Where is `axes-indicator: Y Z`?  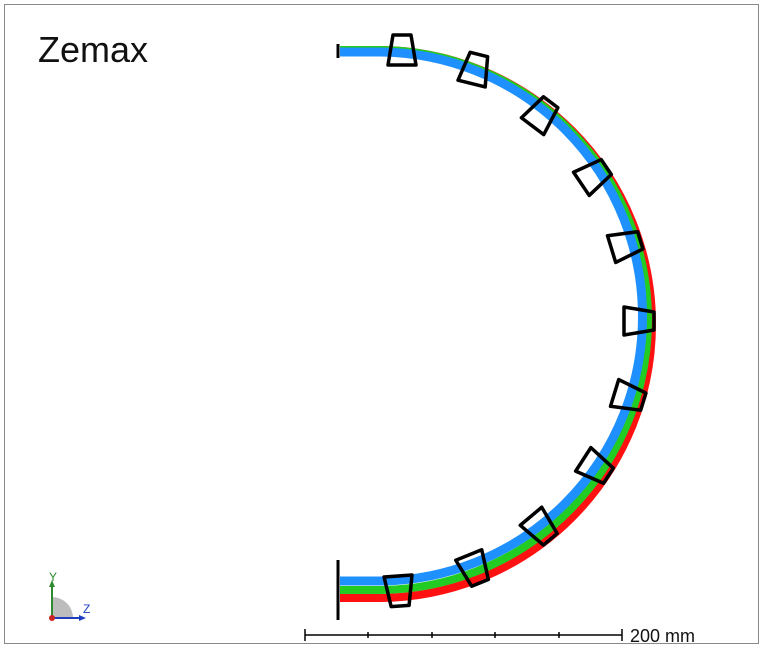 axes-indicator: Y Z is located at coordinates (69, 595).